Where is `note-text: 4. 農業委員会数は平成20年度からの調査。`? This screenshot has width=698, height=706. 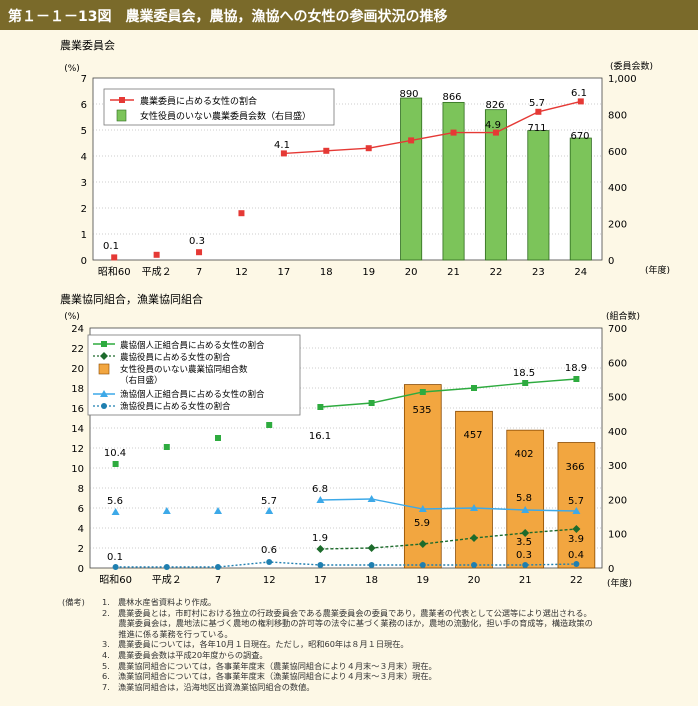
note-text: 4. 農業委員会数は平成20年度からの調査。 is located at coordinates (185, 654).